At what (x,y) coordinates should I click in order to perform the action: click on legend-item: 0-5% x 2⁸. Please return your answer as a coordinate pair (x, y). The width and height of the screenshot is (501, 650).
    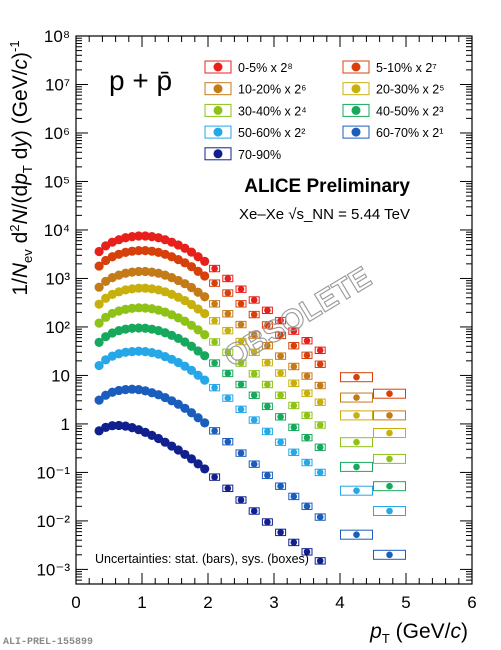
    Looking at the image, I should click on (248, 67).